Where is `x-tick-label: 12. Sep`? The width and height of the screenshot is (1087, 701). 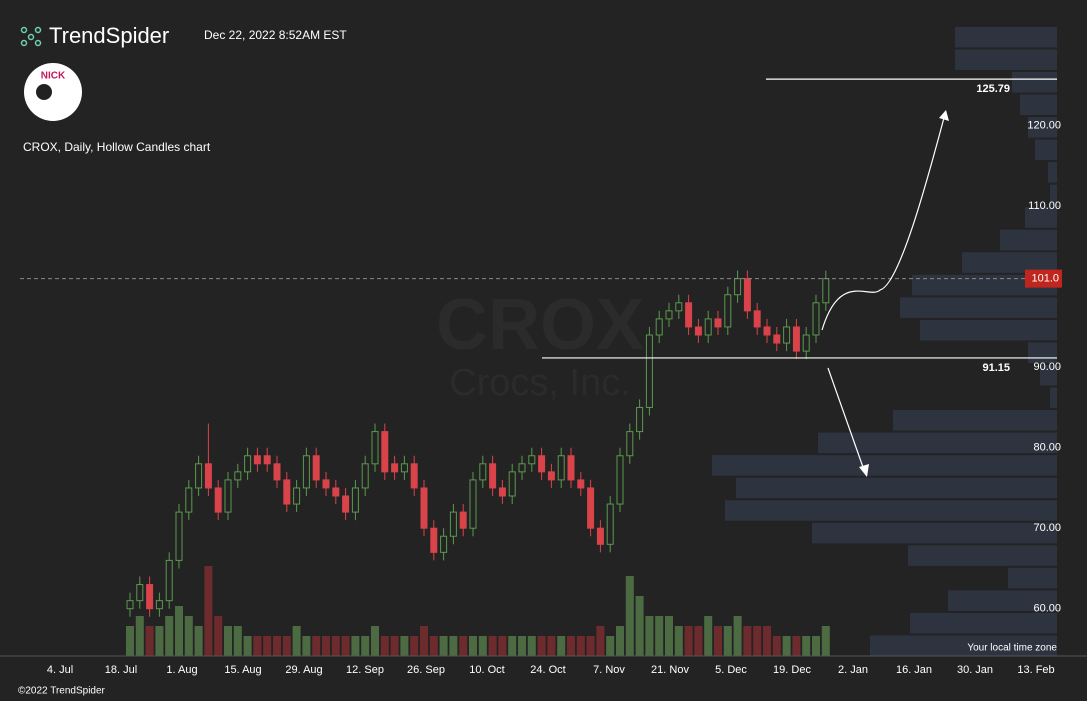 x-tick-label: 12. Sep is located at coordinates (365, 670).